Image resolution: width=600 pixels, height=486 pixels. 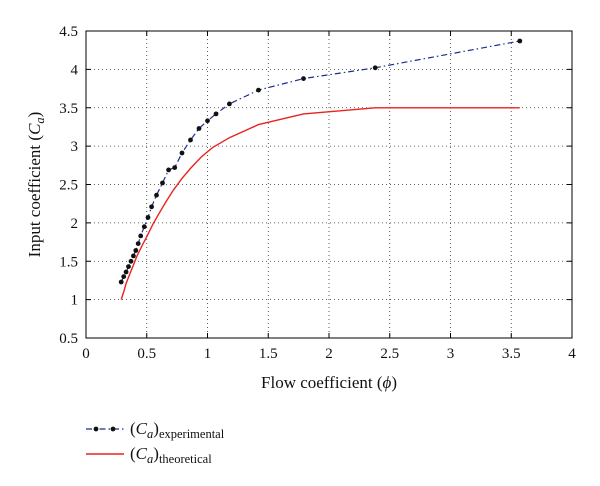 I want to click on legend-label-theoretical: (Ca)theoretical, so click(x=171, y=455).